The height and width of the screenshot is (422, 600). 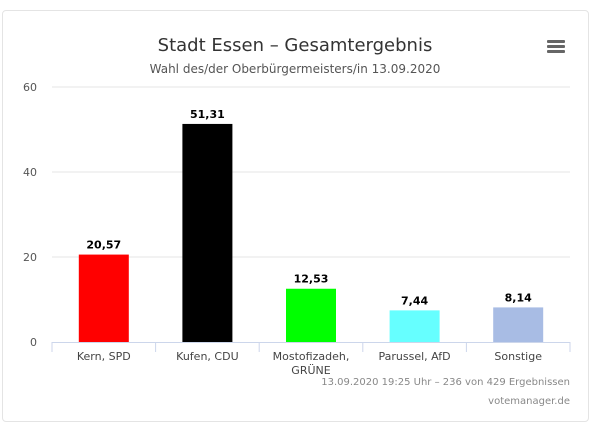 I want to click on data-label: 7,44, so click(x=414, y=300).